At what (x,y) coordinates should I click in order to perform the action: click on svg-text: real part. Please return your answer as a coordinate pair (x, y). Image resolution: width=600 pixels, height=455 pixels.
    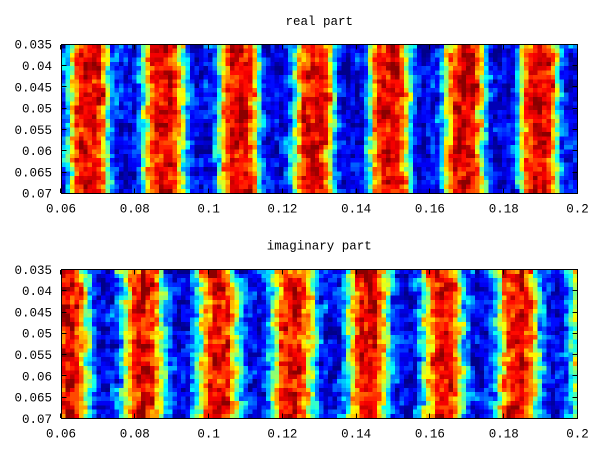
    Looking at the image, I should click on (320, 22).